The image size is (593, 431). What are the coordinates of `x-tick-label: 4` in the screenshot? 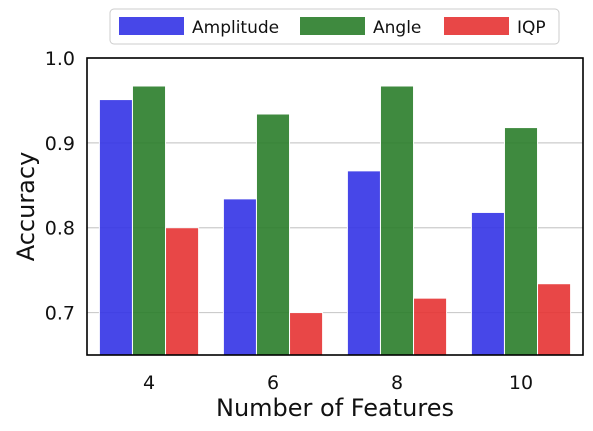 It's located at (149, 383).